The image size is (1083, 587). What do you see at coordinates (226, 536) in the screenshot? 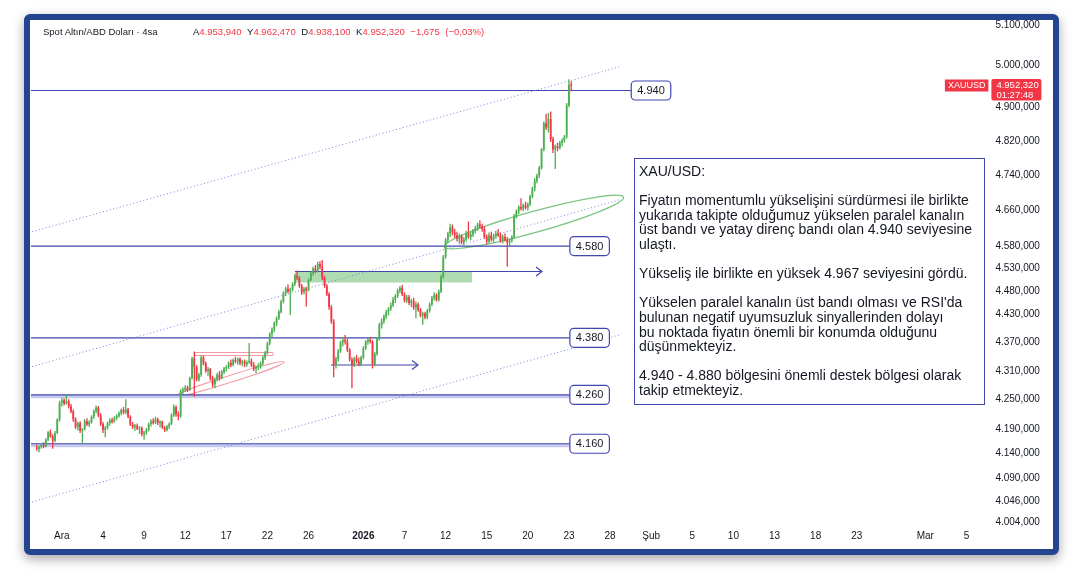
I see `x-tick-label: 17` at bounding box center [226, 536].